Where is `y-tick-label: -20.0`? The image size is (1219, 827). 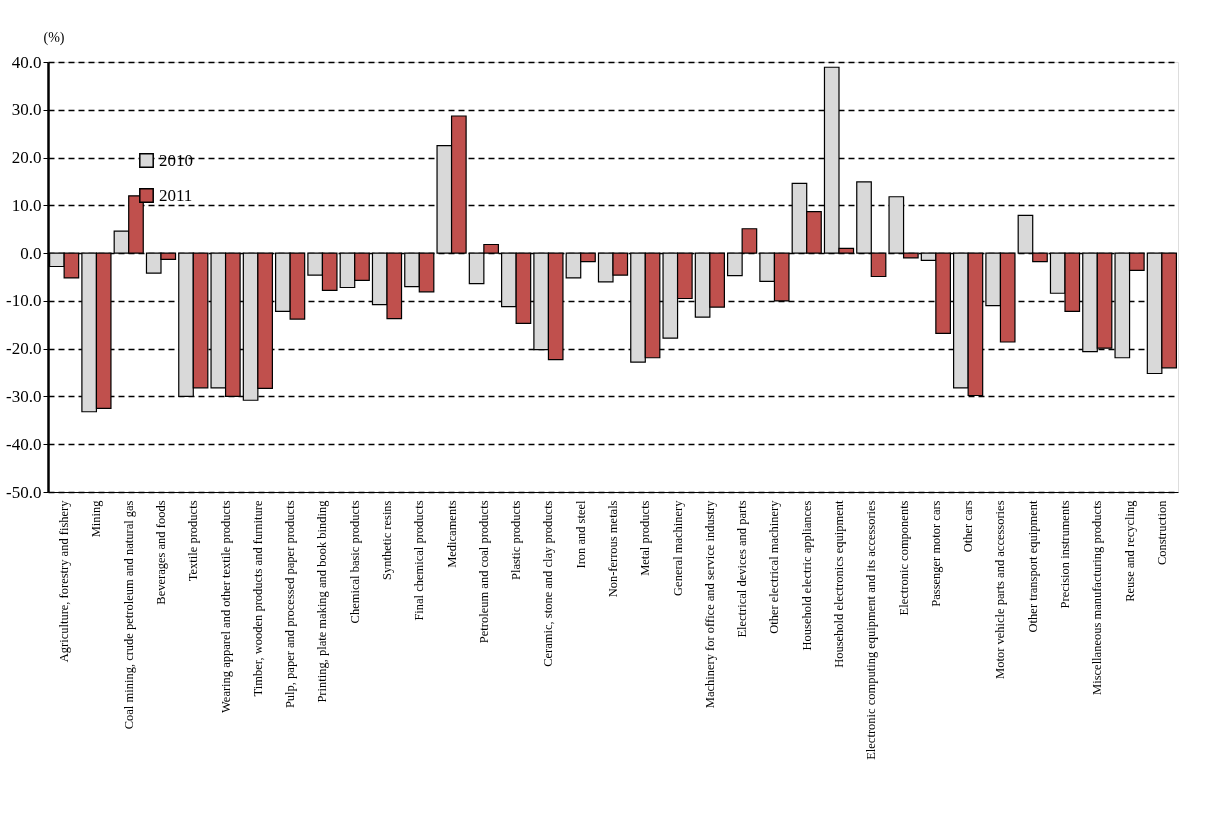 y-tick-label: -20.0 is located at coordinates (24, 349).